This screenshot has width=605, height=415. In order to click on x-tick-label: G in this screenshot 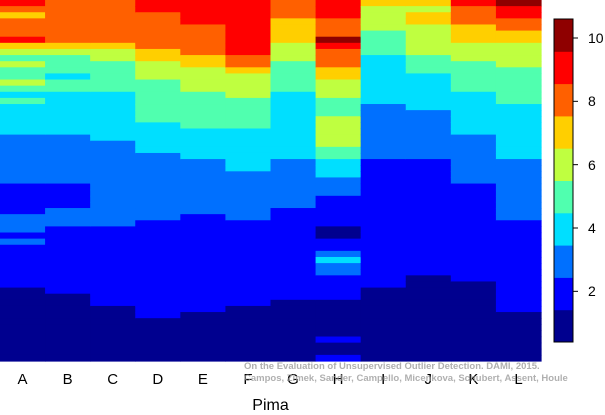, I will do `click(293, 379)`.